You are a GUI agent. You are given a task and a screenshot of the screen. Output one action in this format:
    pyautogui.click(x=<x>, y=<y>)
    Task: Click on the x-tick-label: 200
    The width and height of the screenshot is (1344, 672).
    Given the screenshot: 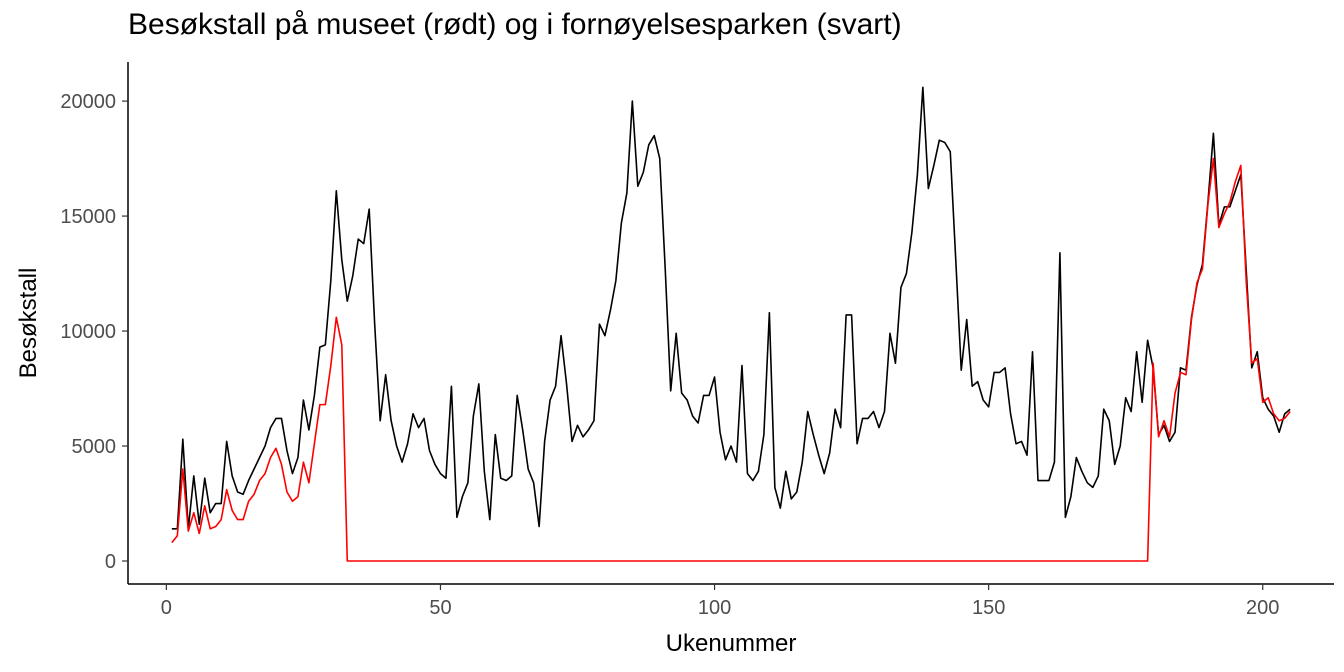 What is the action you would take?
    pyautogui.click(x=1262, y=608)
    